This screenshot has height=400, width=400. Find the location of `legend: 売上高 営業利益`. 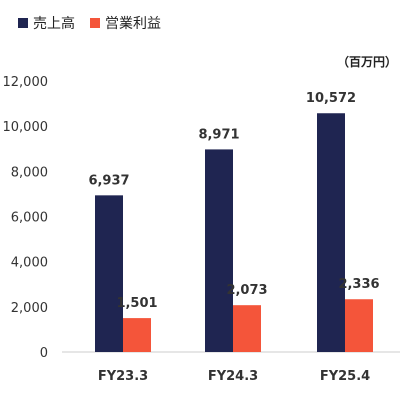

legend: 売上高 営業利益 is located at coordinates (89, 23).